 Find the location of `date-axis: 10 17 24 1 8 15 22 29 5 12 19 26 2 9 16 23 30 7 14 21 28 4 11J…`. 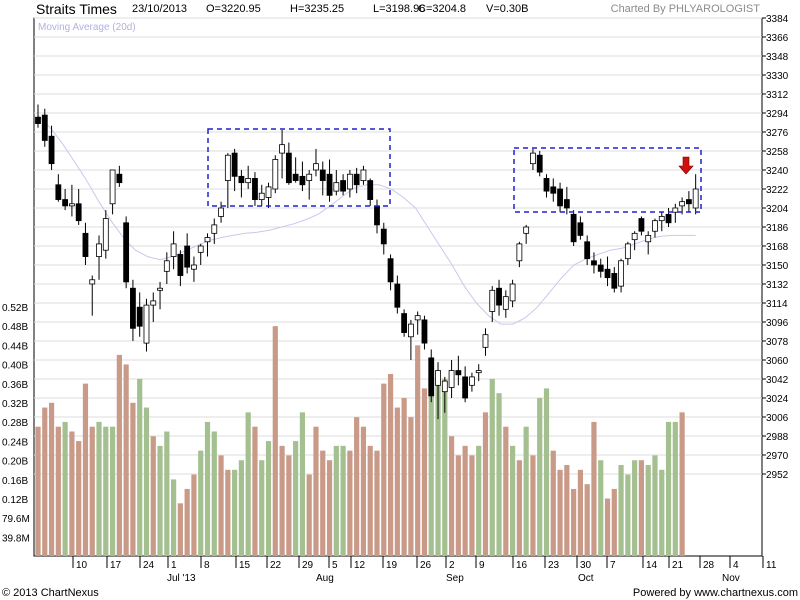

date-axis: 10 17 24 1 8 15 22 29 5 12 19 26 2 9 16 23 30 7 14 21 28 4 11J… is located at coordinates (424, 570).